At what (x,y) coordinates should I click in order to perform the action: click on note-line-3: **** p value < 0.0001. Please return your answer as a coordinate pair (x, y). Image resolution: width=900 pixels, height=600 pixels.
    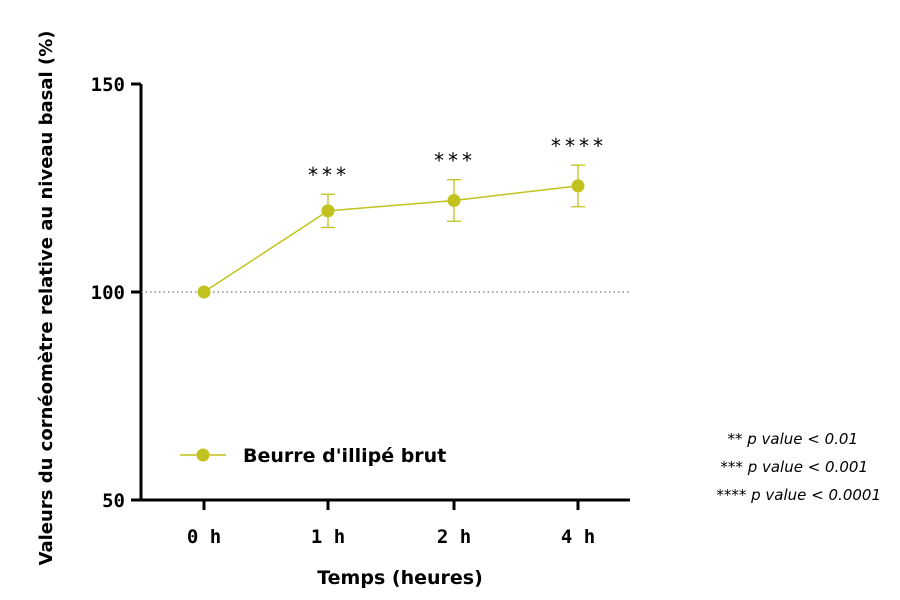
    Looking at the image, I should click on (798, 495).